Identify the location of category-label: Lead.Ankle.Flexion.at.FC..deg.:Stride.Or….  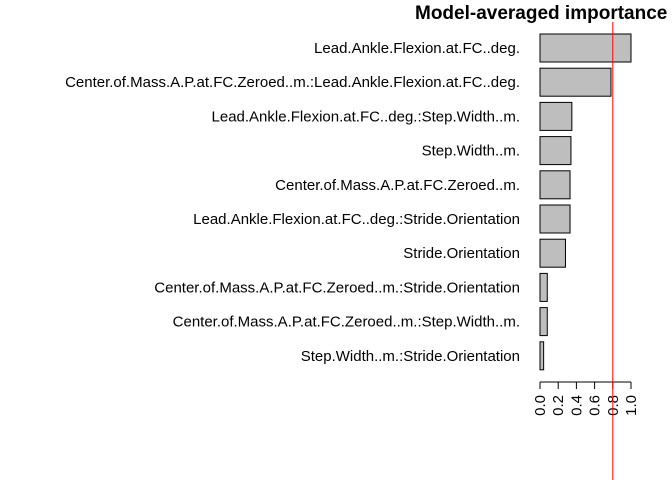
(356, 219).